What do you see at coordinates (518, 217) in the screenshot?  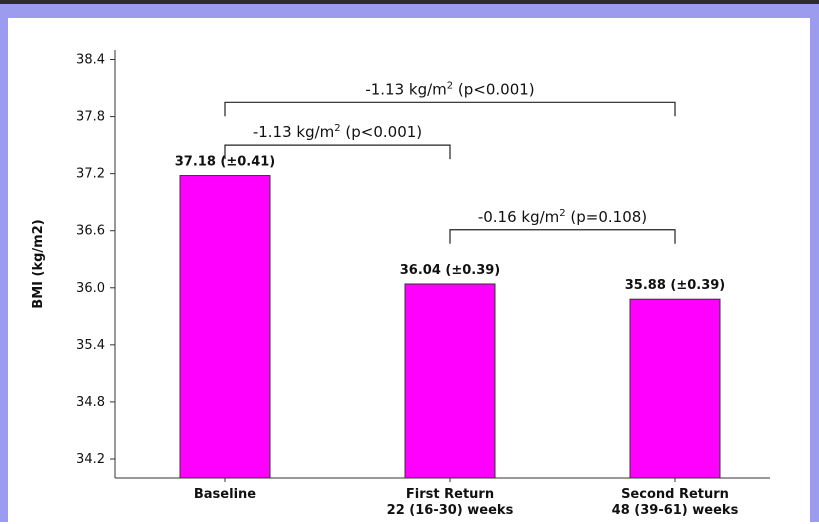 I see `significance-label-main: -0.16 kg/m` at bounding box center [518, 217].